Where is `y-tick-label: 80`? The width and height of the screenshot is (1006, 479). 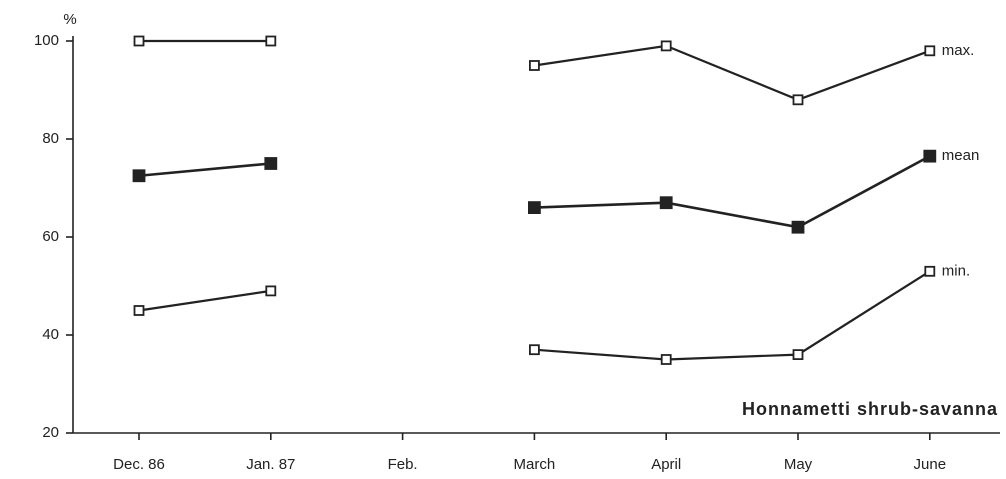 y-tick-label: 80 is located at coordinates (50, 138).